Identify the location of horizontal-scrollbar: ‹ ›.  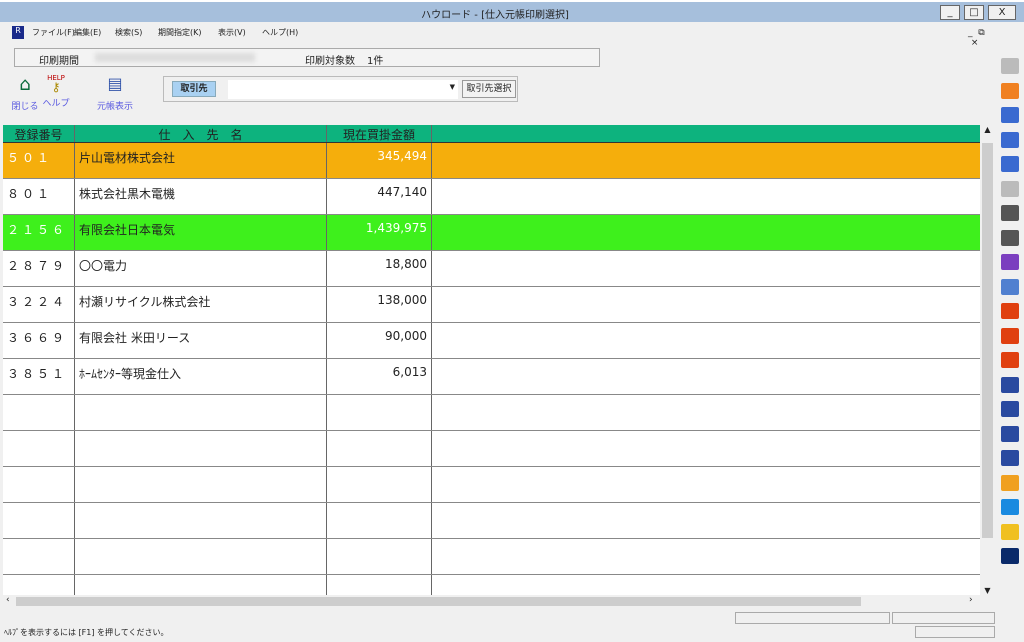
(491, 601).